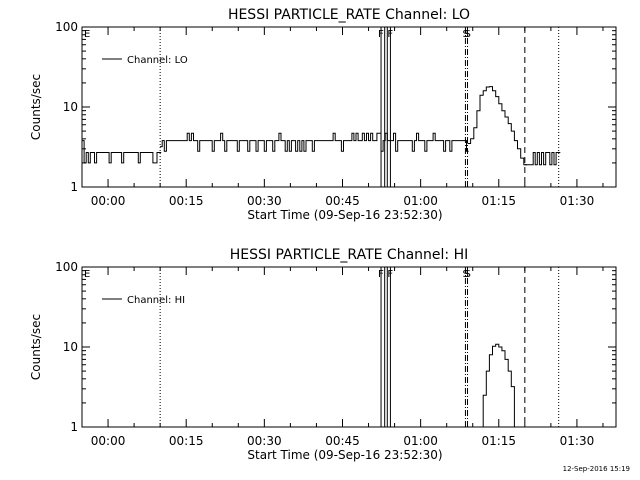 This screenshot has height=480, width=640. Describe the element at coordinates (157, 60) in the screenshot. I see `legend-label: Channel: LO` at that location.